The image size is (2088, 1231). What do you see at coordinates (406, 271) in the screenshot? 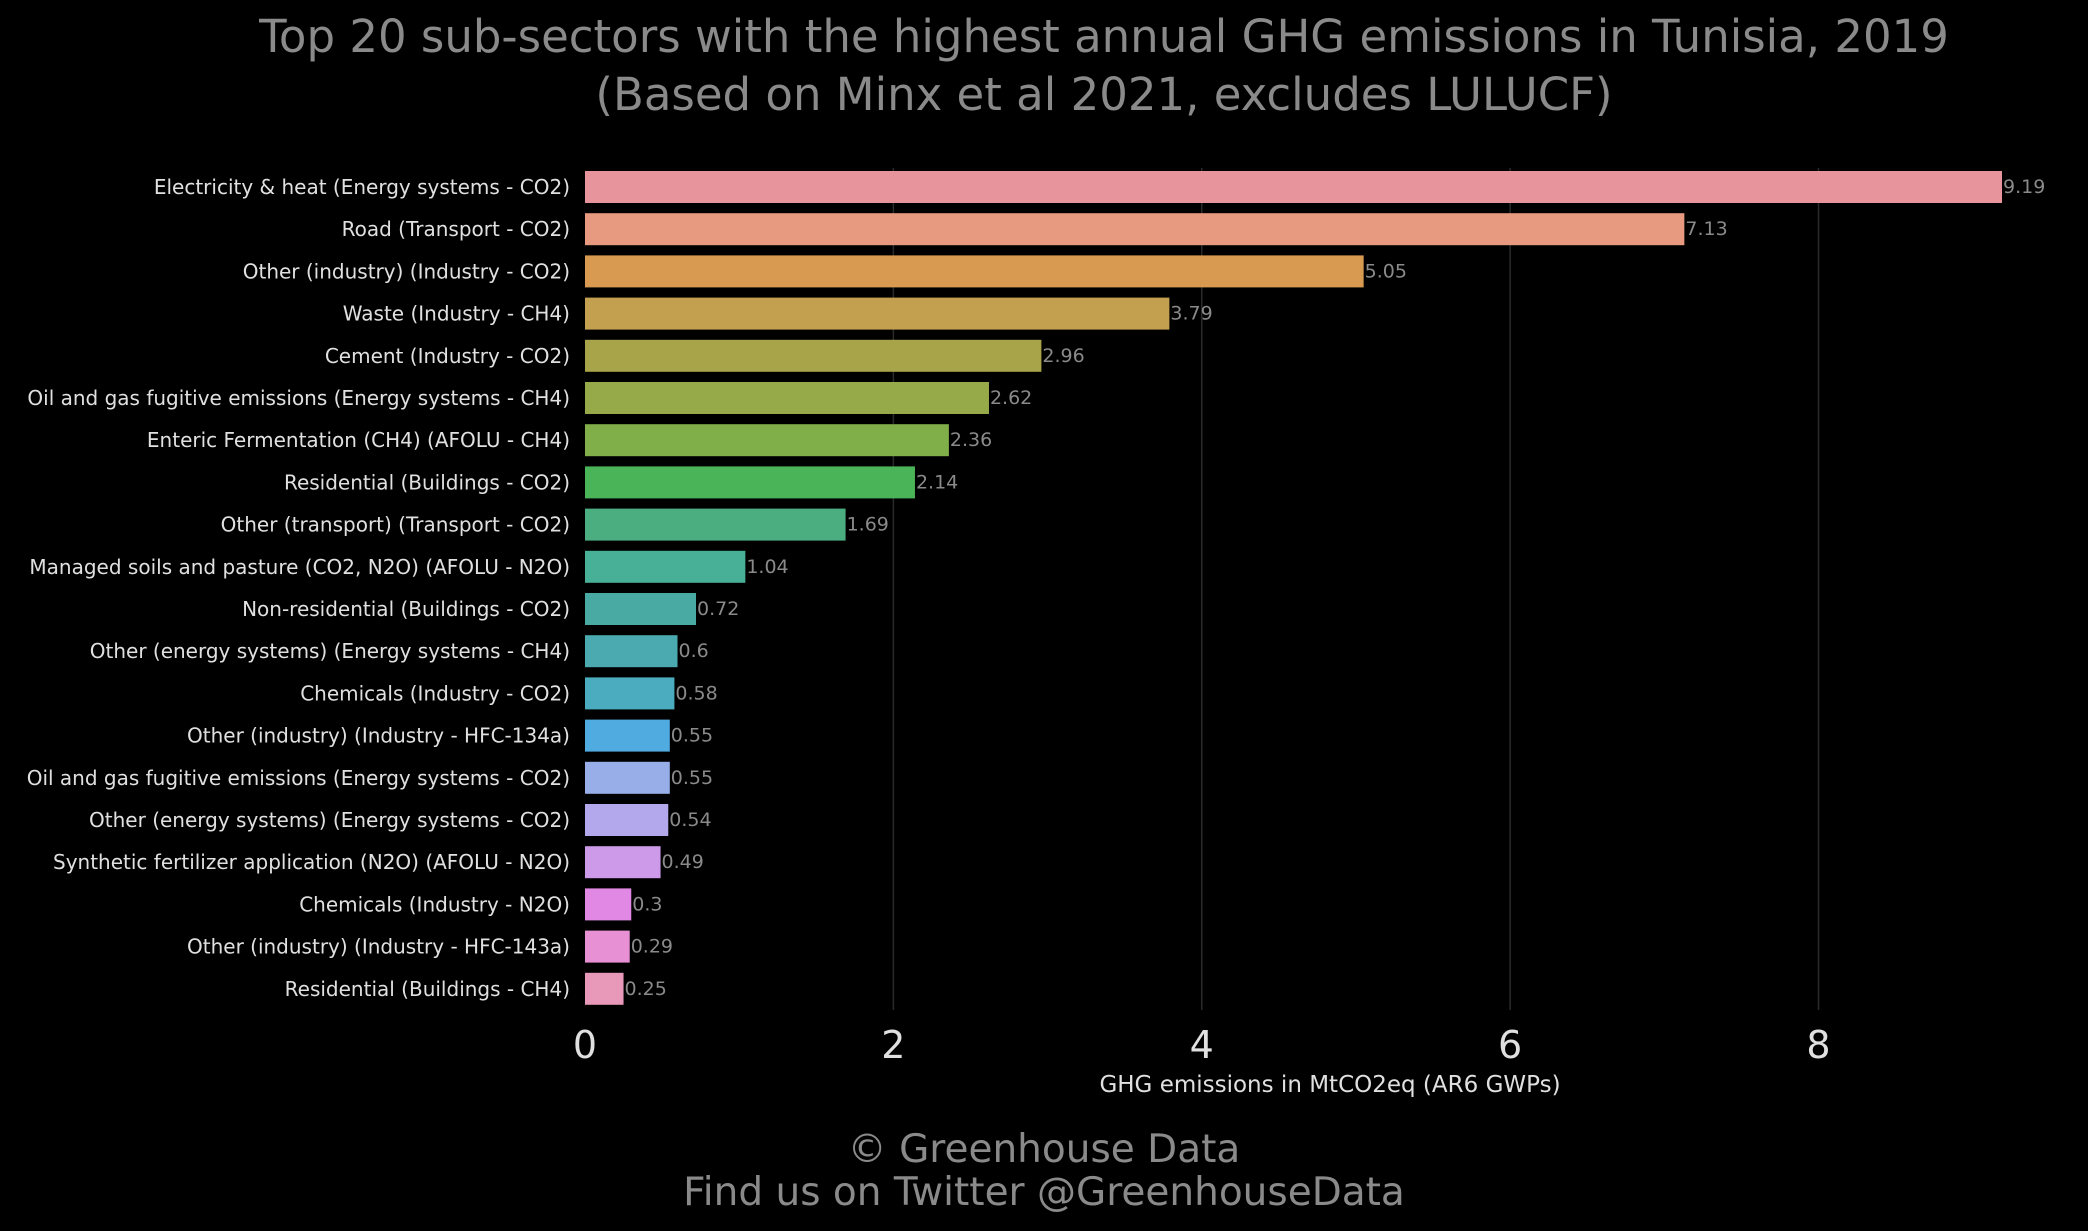
I see `category-label: Other (industry) (Industry - CO2)` at bounding box center [406, 271].